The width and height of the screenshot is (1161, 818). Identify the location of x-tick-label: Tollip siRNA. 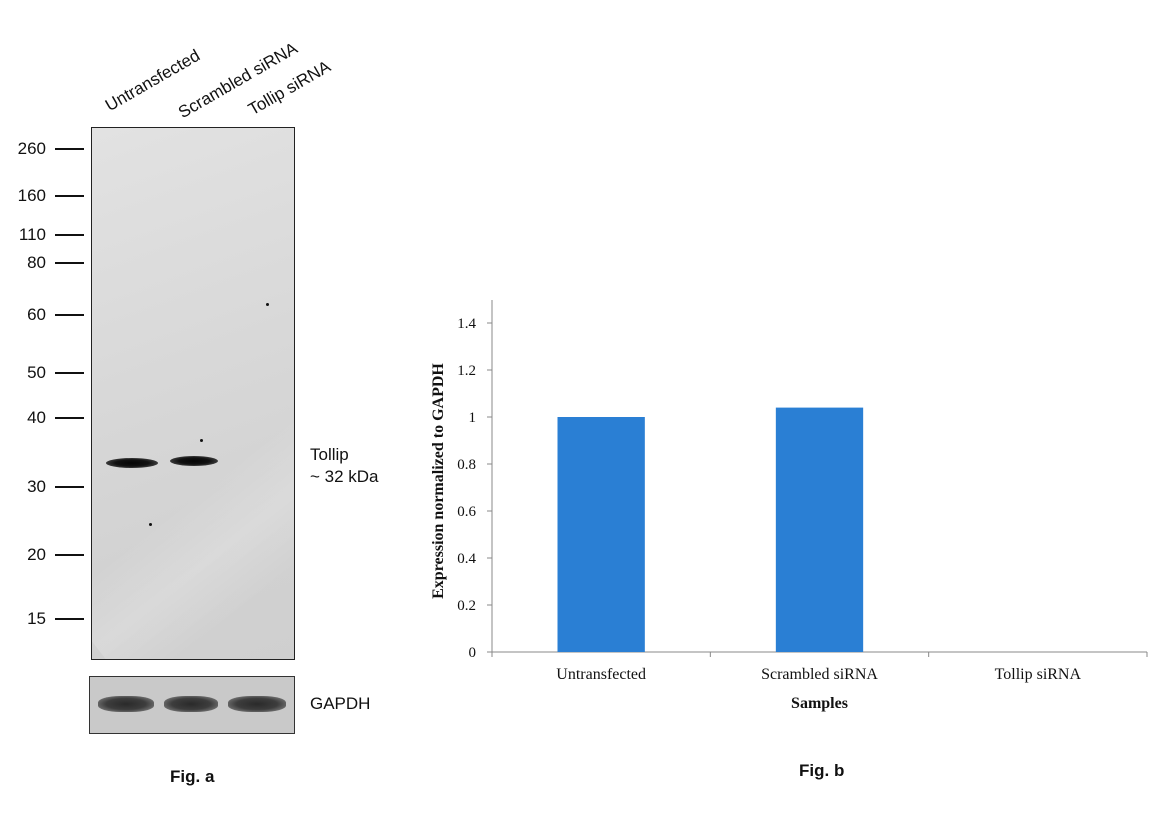
(1038, 674).